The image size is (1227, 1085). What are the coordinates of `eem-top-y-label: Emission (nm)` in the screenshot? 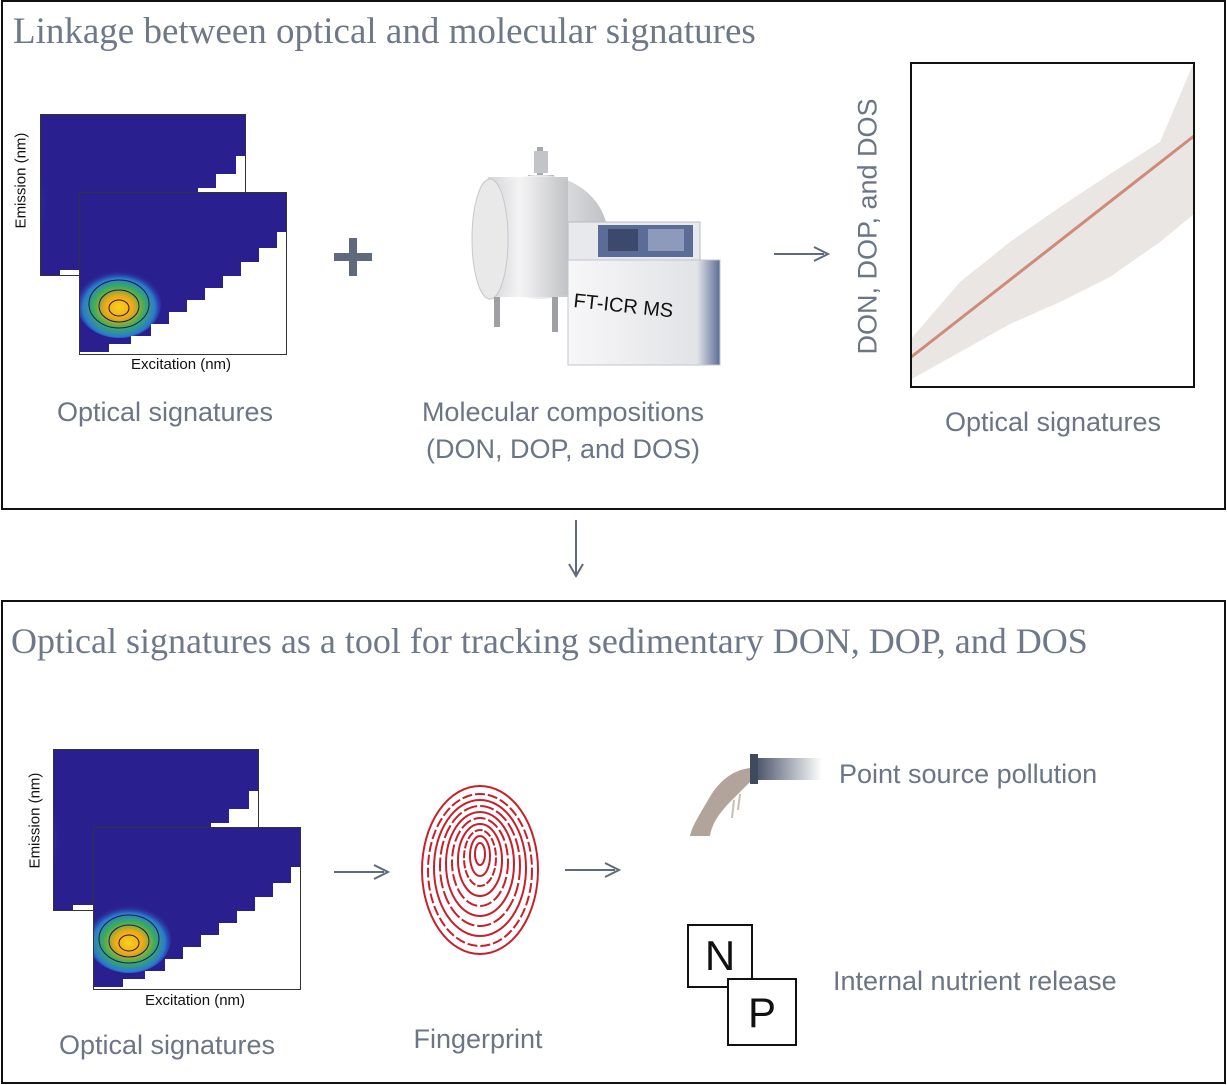 It's located at (21, 180).